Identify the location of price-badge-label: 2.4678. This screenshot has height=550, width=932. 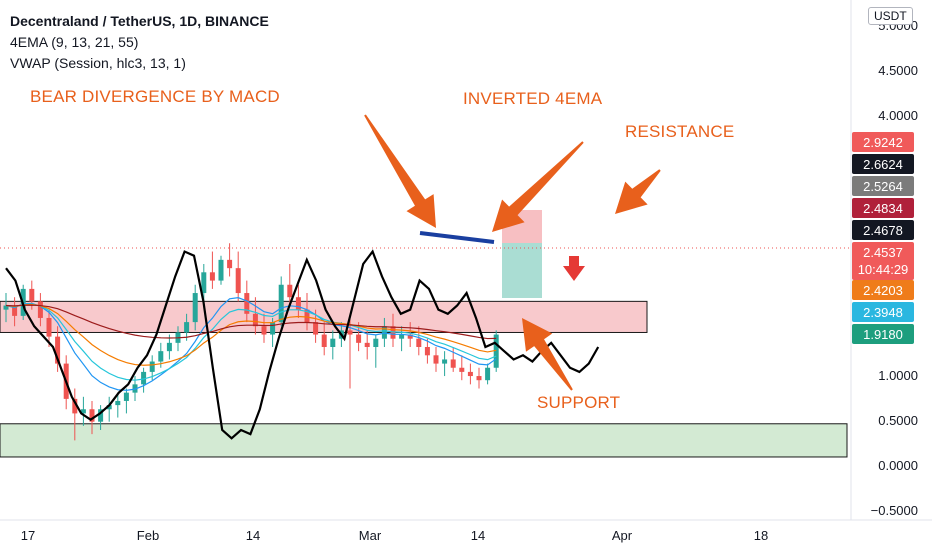
(883, 230).